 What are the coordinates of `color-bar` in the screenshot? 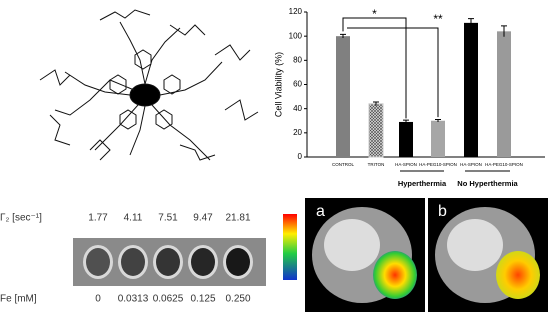 It's located at (290, 247).